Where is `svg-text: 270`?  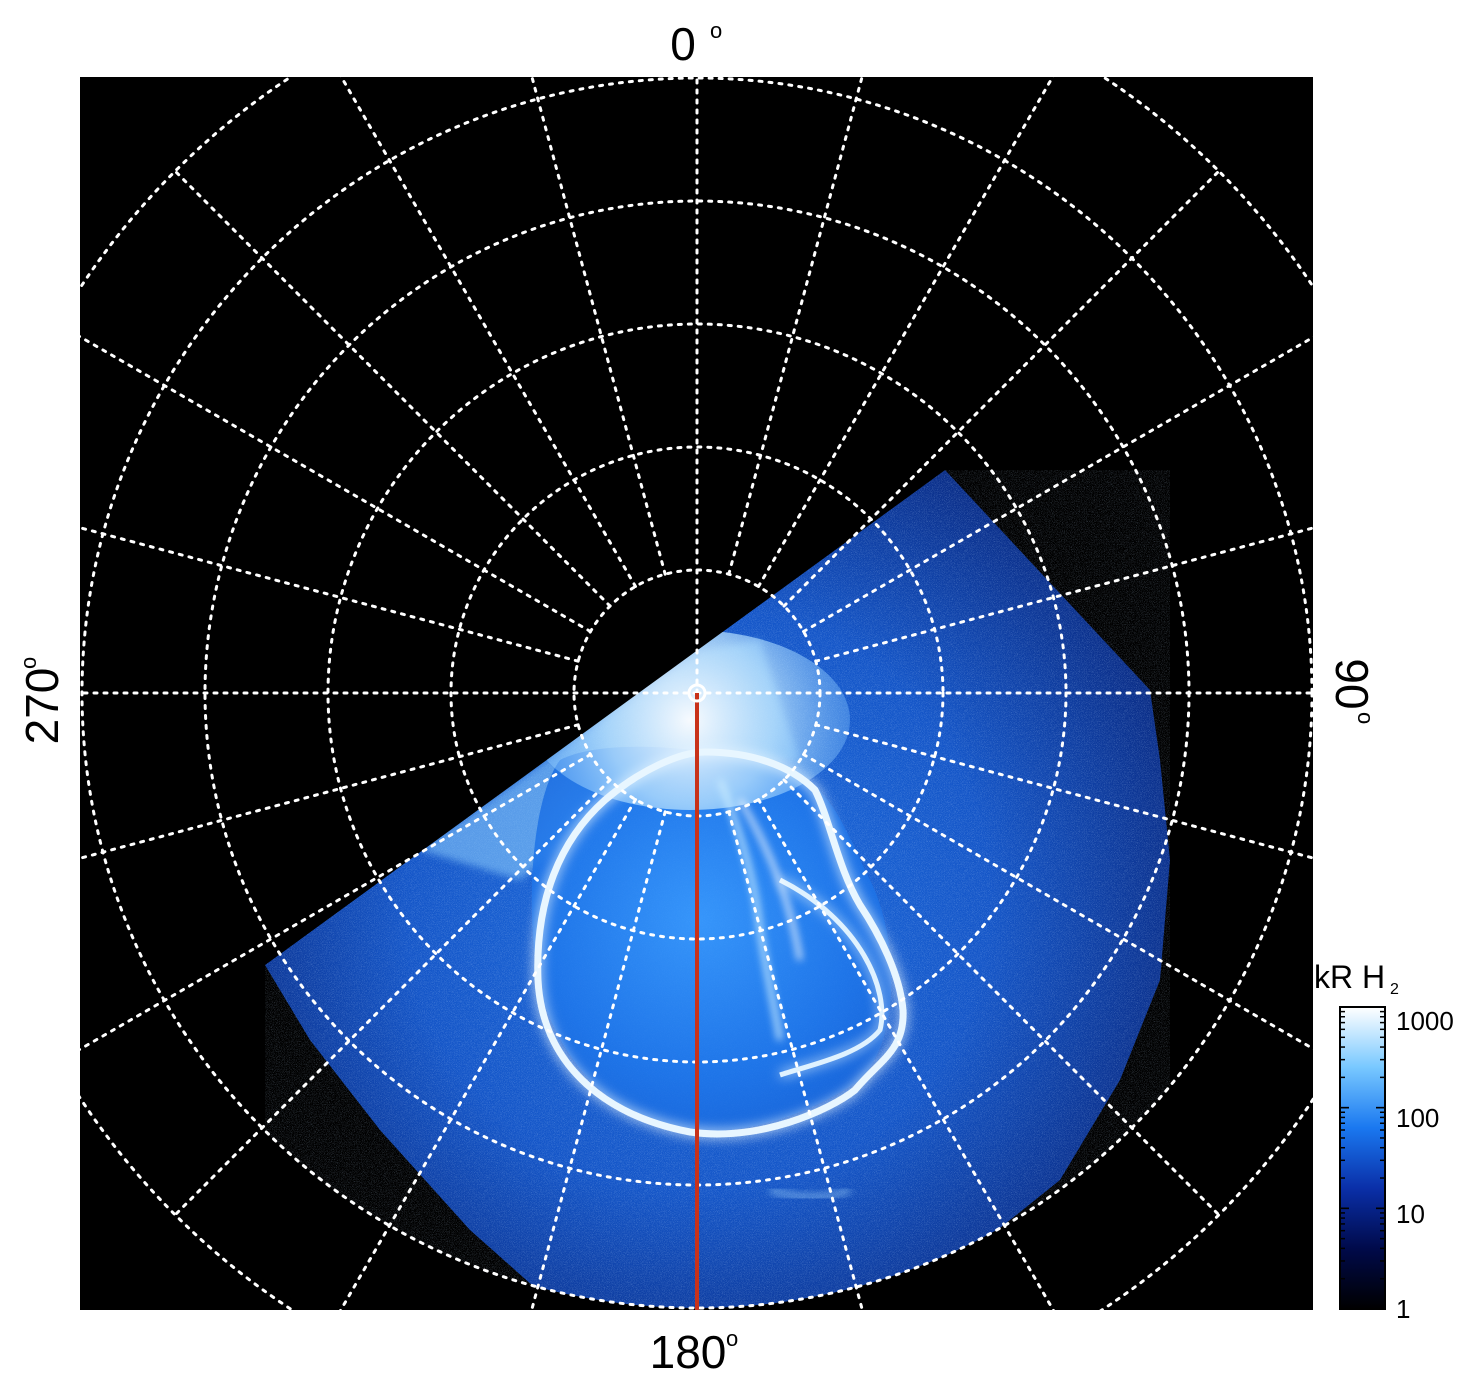 svg-text: 270 is located at coordinates (42, 706).